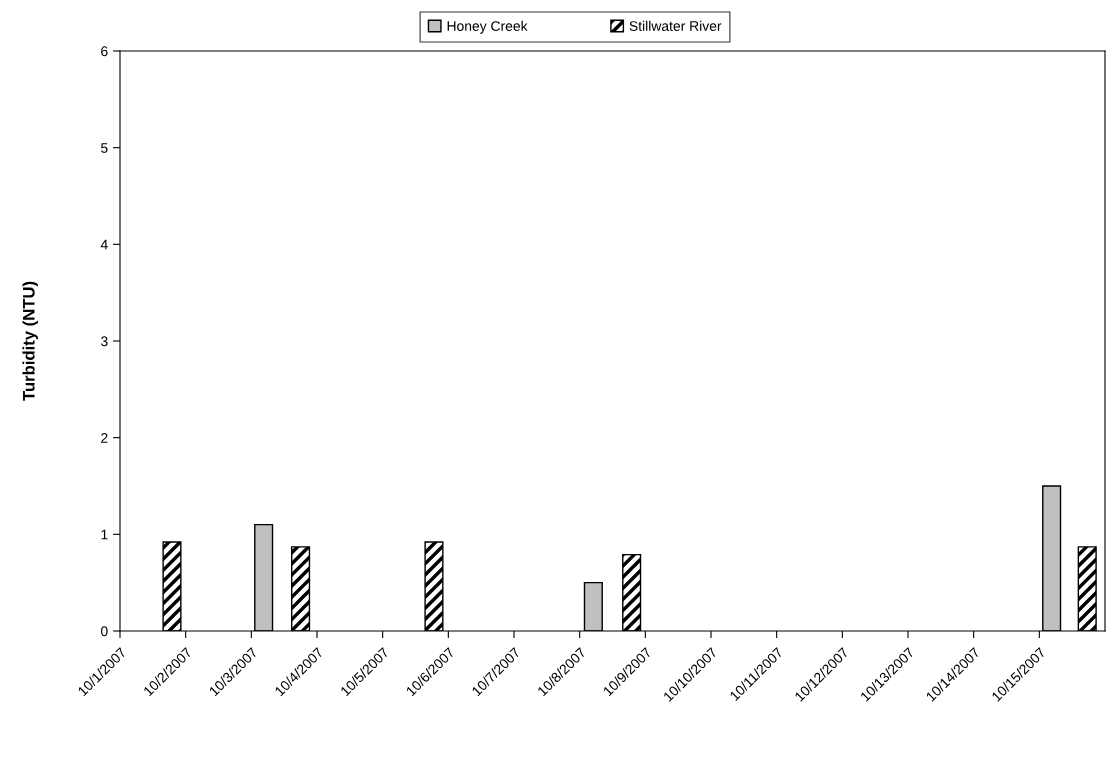  Describe the element at coordinates (104, 534) in the screenshot. I see `y-tick-label: 1` at that location.